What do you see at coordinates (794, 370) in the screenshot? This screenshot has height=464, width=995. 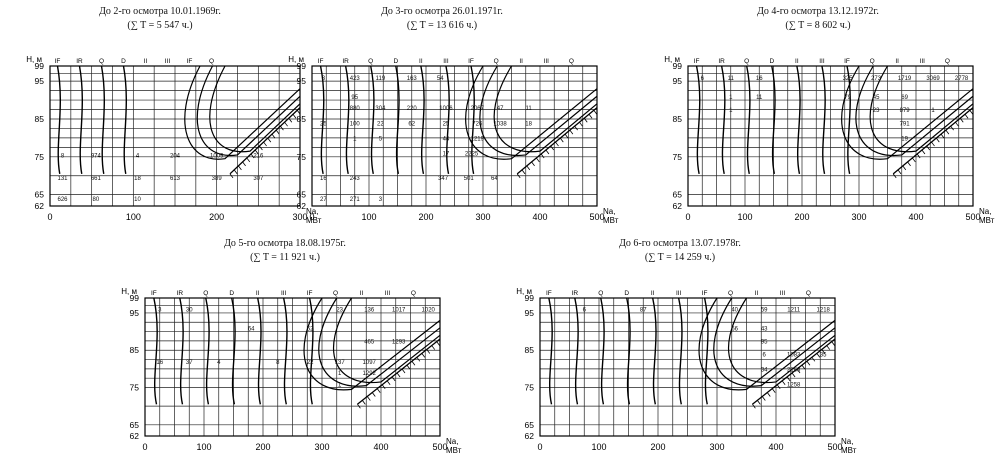 I see `cell-value: 2168` at bounding box center [794, 370].